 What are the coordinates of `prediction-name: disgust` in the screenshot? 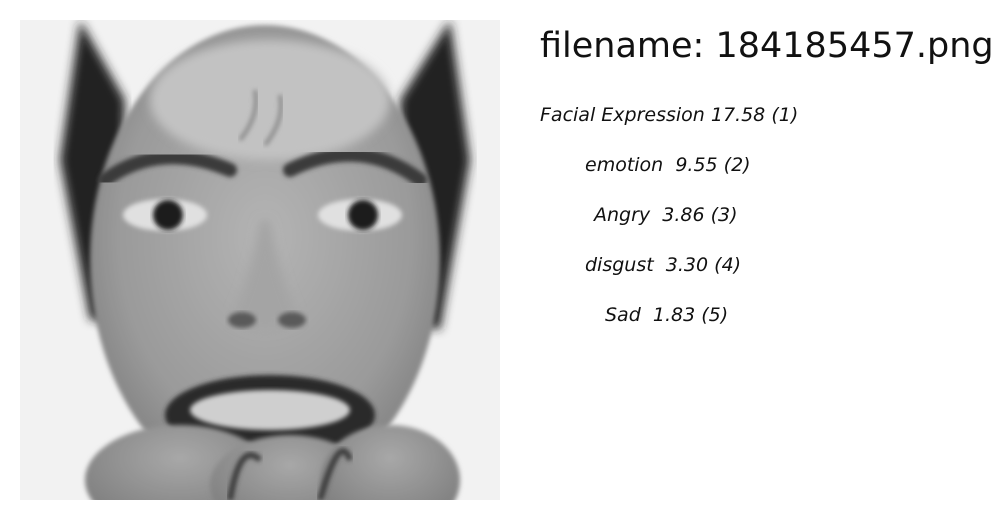 It's located at (619, 265).